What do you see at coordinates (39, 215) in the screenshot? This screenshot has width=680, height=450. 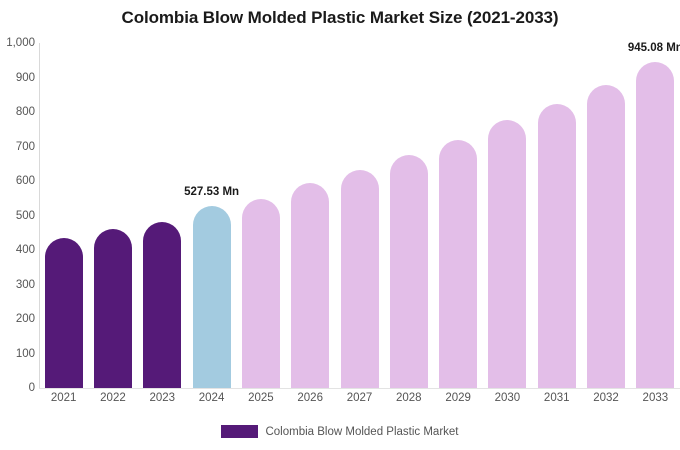 I see `y-axis-line` at bounding box center [39, 215].